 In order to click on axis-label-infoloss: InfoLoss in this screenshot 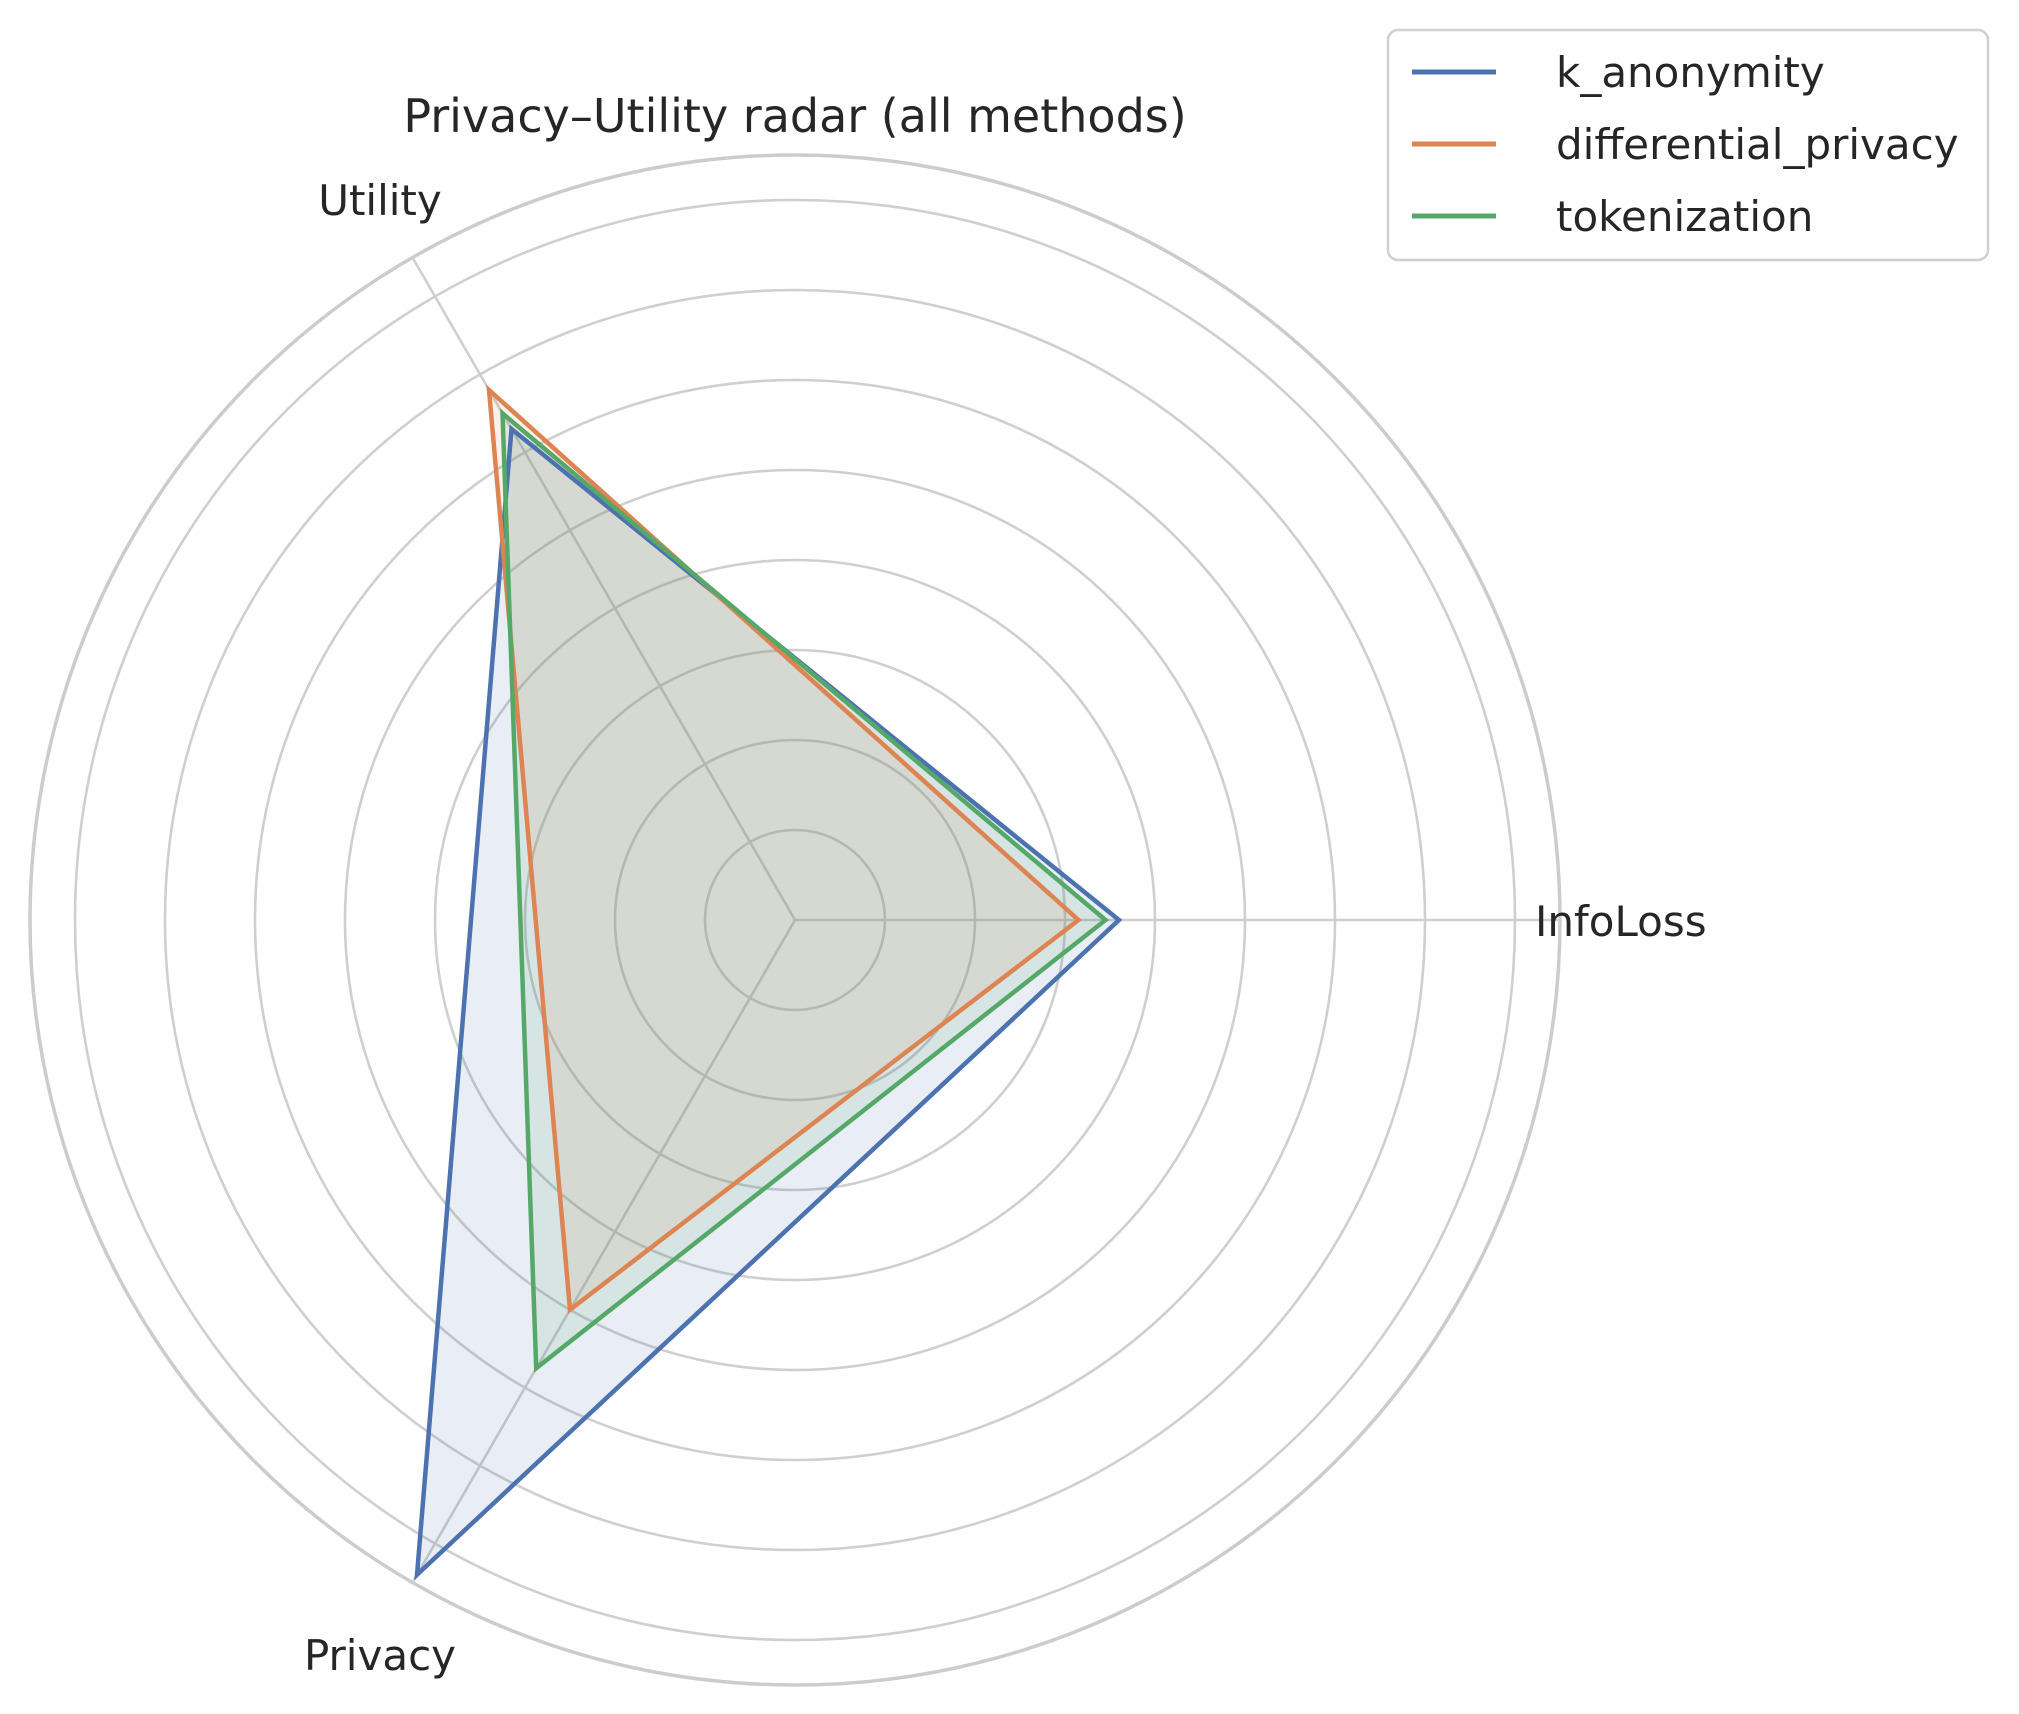, I will do `click(1621, 921)`.